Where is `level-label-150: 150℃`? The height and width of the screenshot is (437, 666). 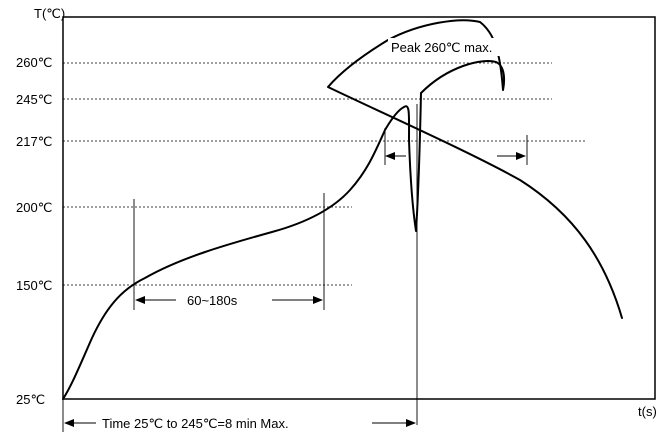 level-label-150: 150℃ is located at coordinates (34, 285).